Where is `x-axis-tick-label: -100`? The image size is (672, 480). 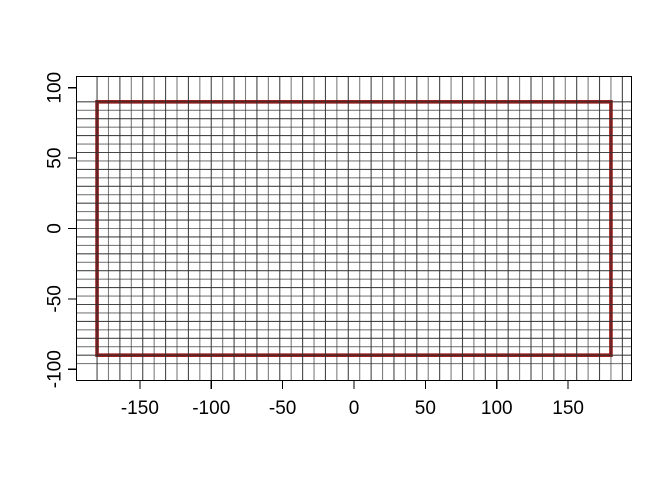
x-axis-tick-label: -100 is located at coordinates (211, 408).